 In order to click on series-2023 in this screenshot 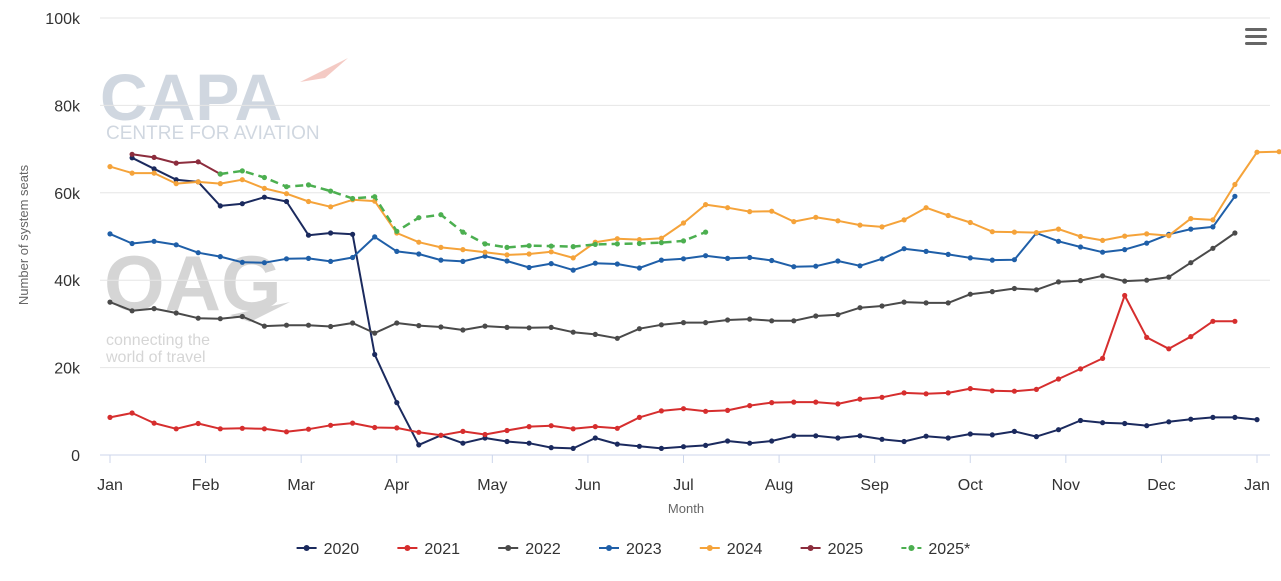, I will do `click(672, 233)`.